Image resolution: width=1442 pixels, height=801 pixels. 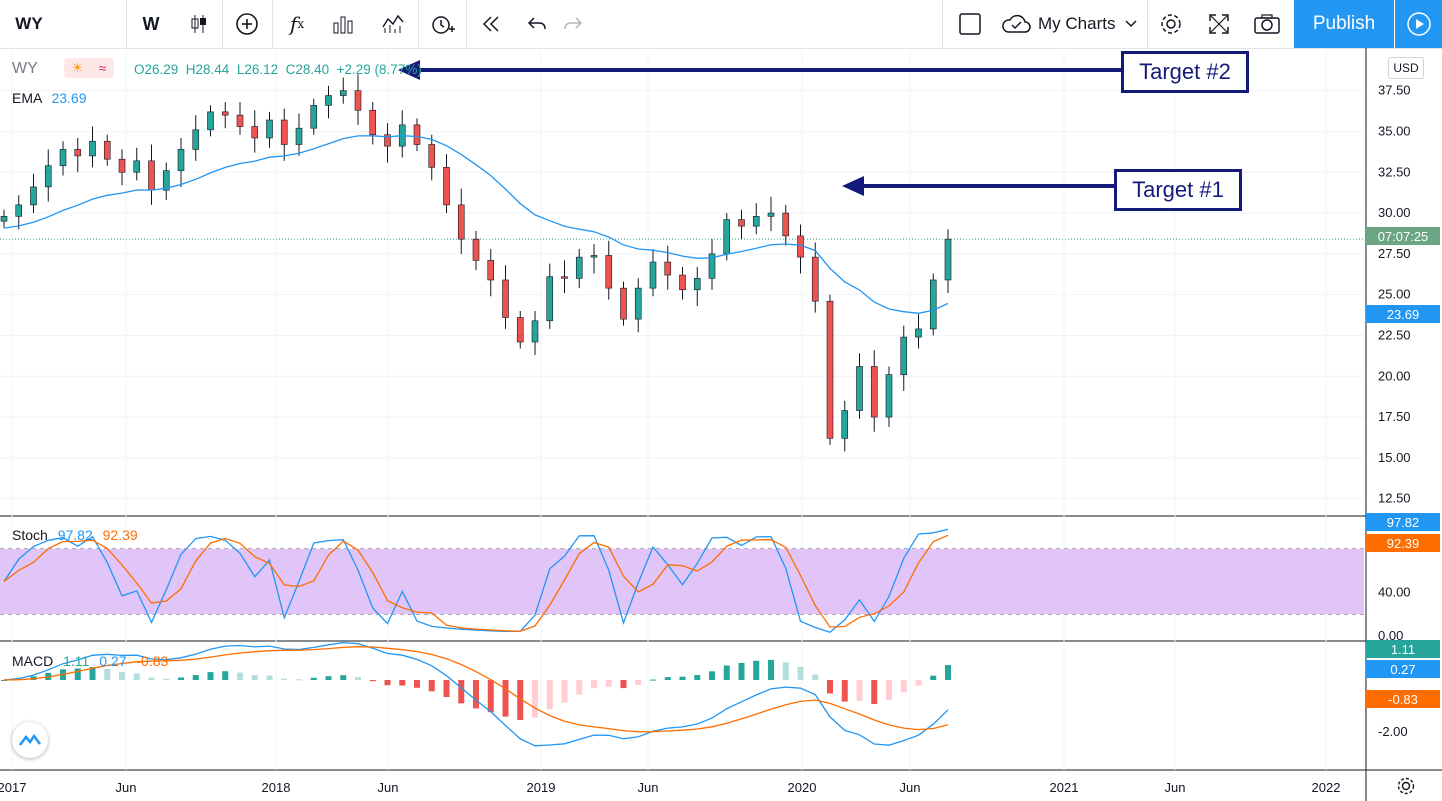 What do you see at coordinates (75, 535) in the screenshot?
I see `stoch-k-value: 97.82` at bounding box center [75, 535].